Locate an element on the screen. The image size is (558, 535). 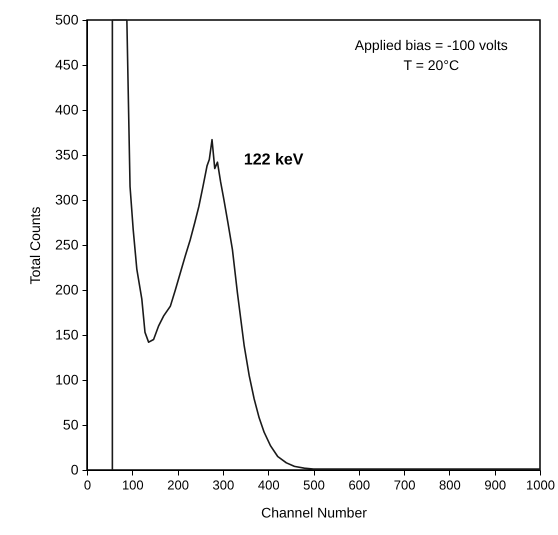
x-tick-label: 100 is located at coordinates (133, 485).